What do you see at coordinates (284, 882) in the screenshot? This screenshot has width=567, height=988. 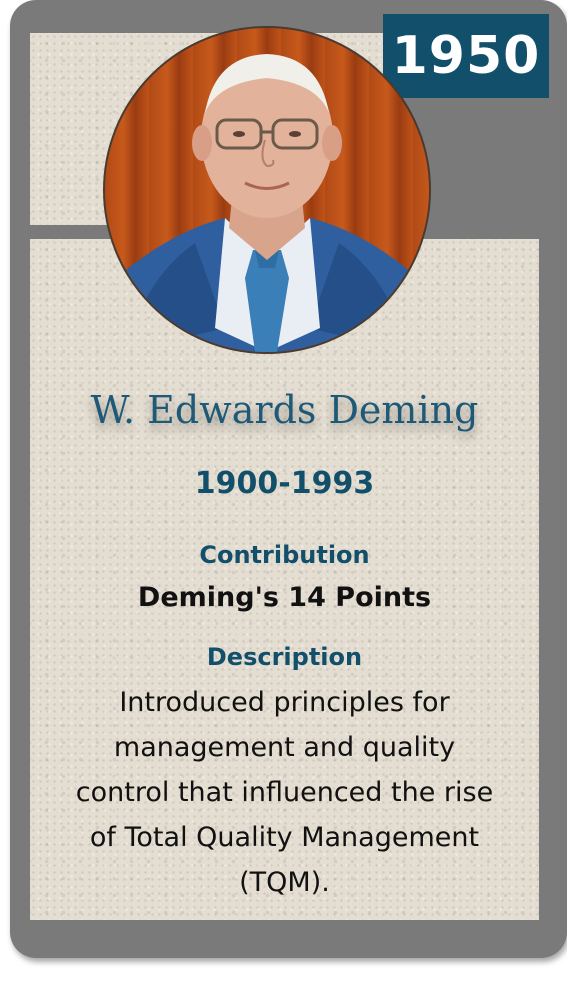 I see `description-line: (TQM).` at bounding box center [284, 882].